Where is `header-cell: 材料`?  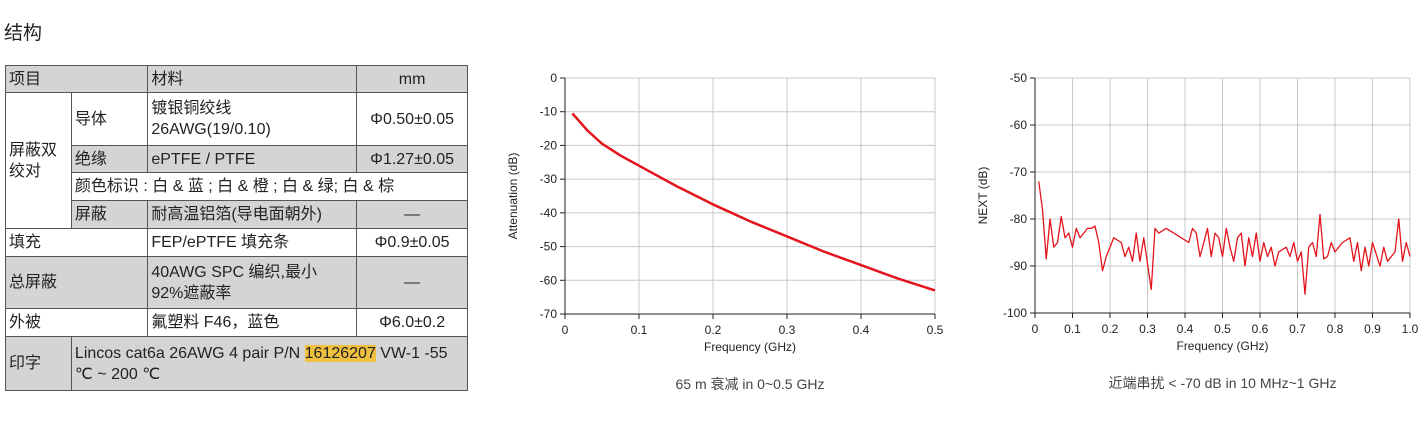 header-cell: 材料 is located at coordinates (252, 79).